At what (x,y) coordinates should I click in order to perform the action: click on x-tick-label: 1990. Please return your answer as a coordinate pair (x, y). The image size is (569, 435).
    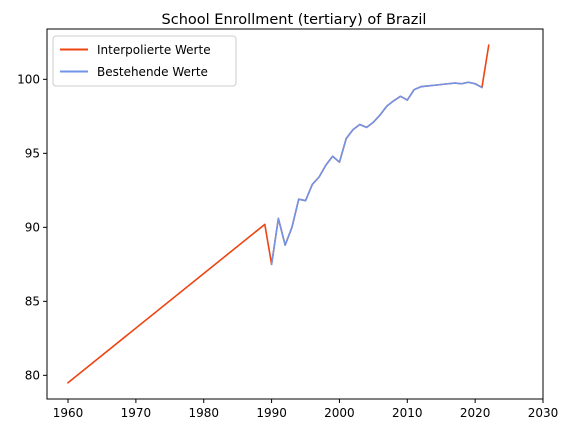
    Looking at the image, I should click on (271, 413).